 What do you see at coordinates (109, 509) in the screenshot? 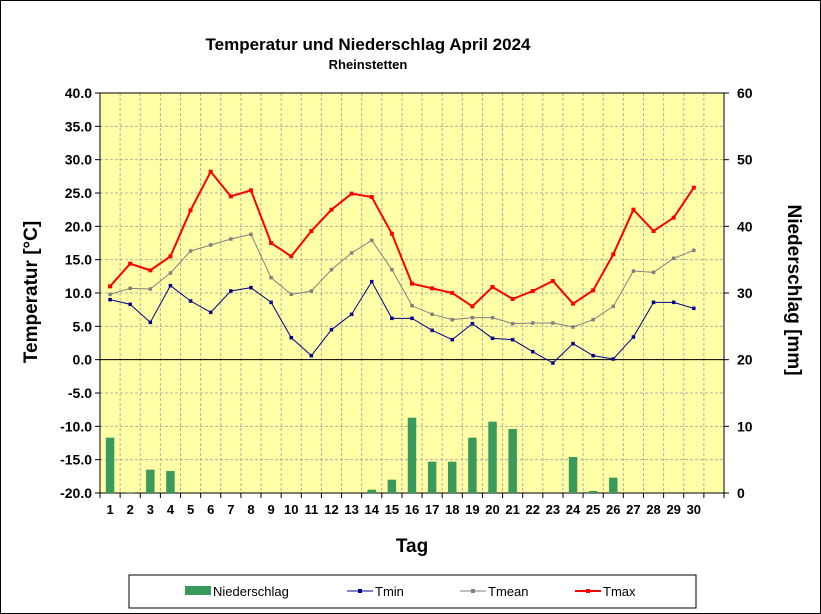
I see `x-tick-label: 1` at bounding box center [109, 509].